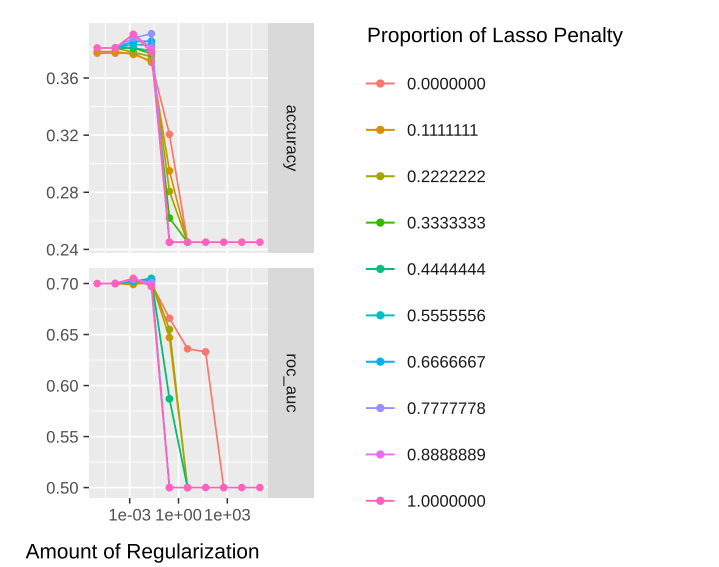 Image resolution: width=719 pixels, height=567 pixels. Describe the element at coordinates (447, 269) in the screenshot. I see `legend-label: 0.4444444` at that location.